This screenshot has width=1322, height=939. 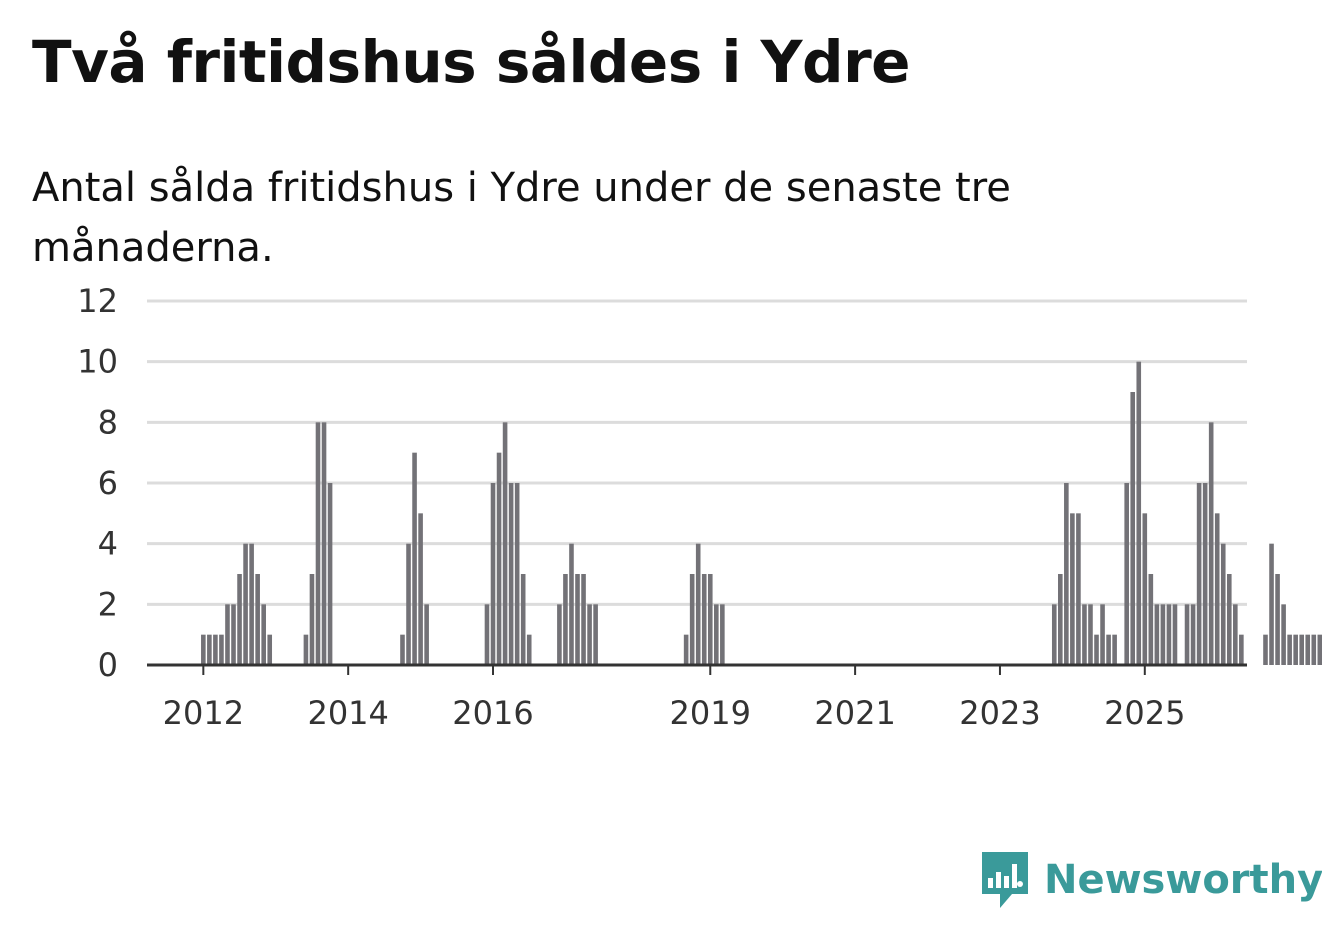 What do you see at coordinates (1144, 713) in the screenshot?
I see `x-tick-label: 2025` at bounding box center [1144, 713].